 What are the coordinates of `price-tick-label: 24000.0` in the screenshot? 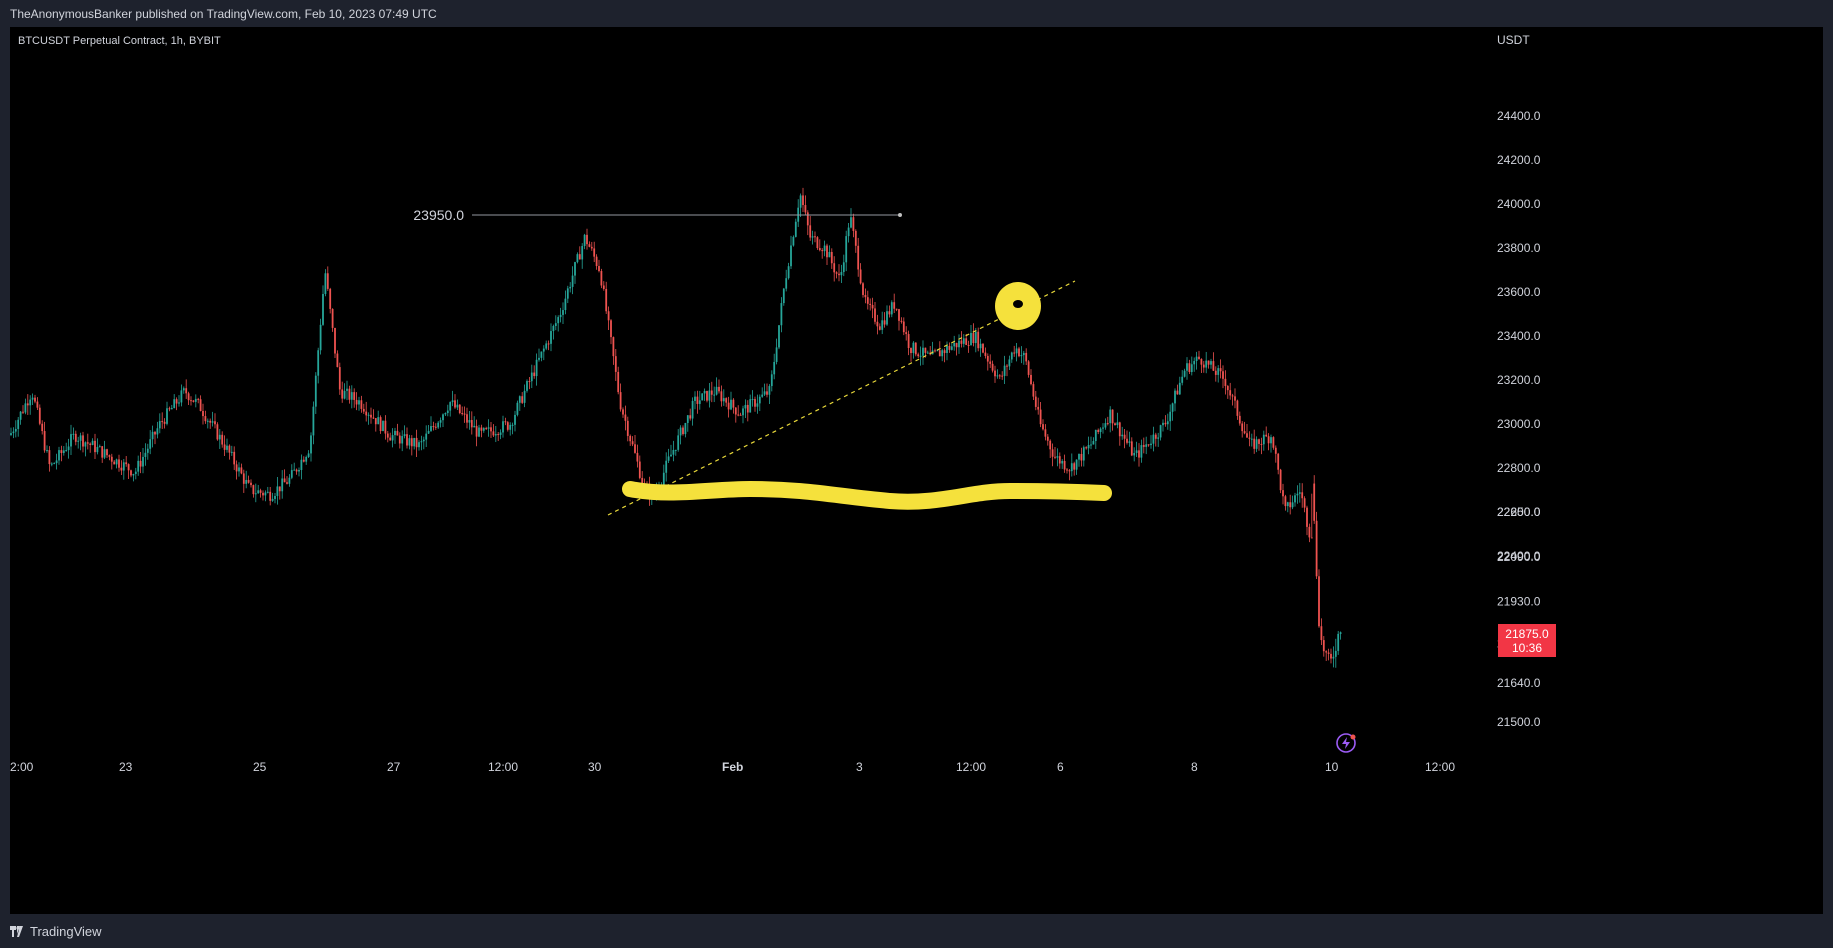 It's located at (1519, 204).